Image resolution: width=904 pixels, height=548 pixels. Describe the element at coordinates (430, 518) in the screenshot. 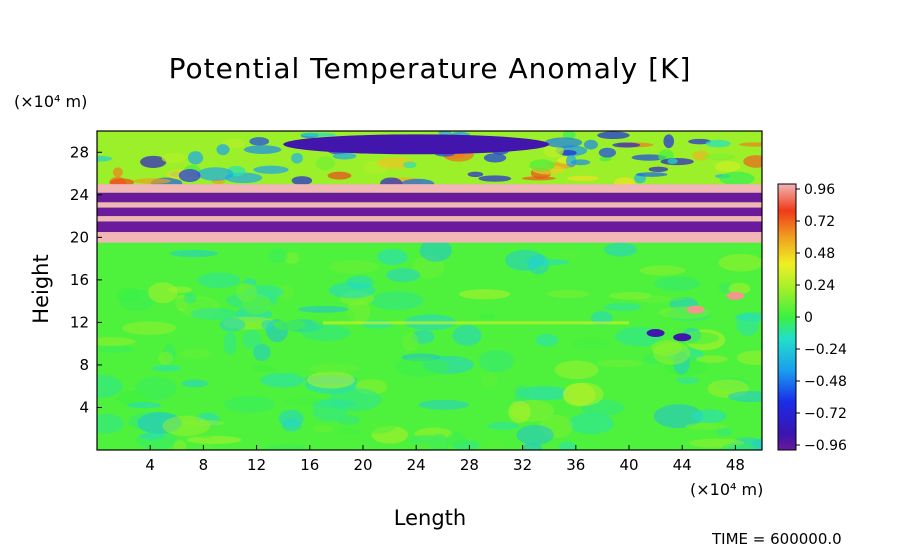

I see `x-axis-label: Length` at that location.